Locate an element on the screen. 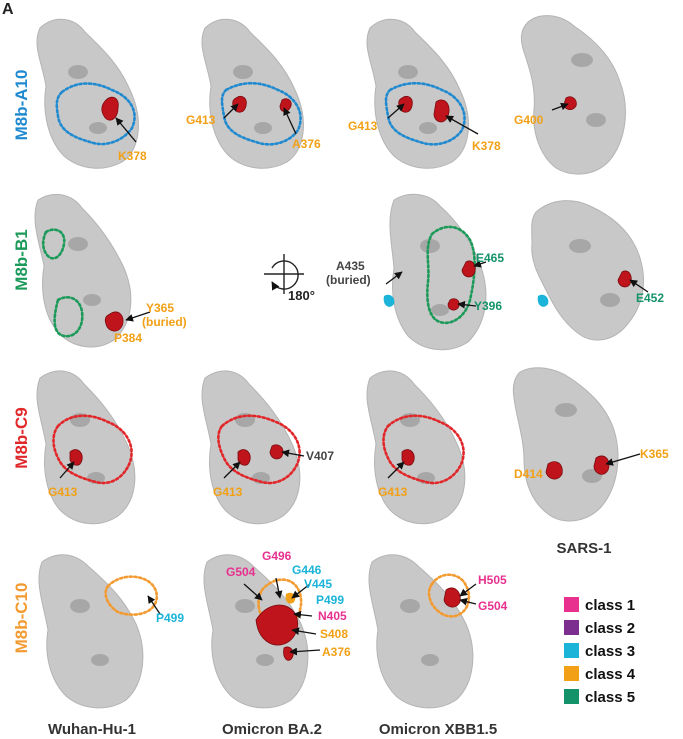 This screenshot has width=683, height=739. rbd-c10-xbb is located at coordinates (421, 631).